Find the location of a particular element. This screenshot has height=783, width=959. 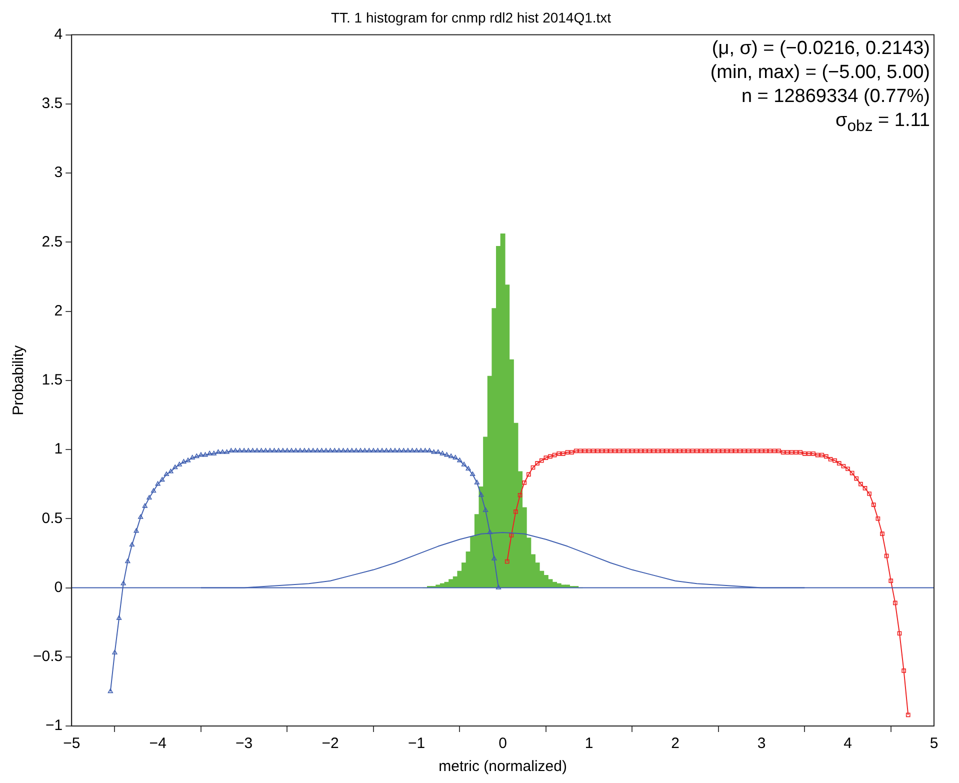

y-tick-label: 1 is located at coordinates (58, 449).